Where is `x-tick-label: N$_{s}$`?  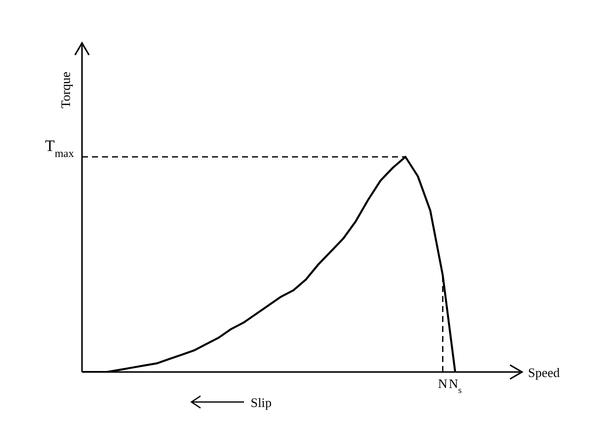
x-tick-label: N$_{s}$ is located at coordinates (455, 385).